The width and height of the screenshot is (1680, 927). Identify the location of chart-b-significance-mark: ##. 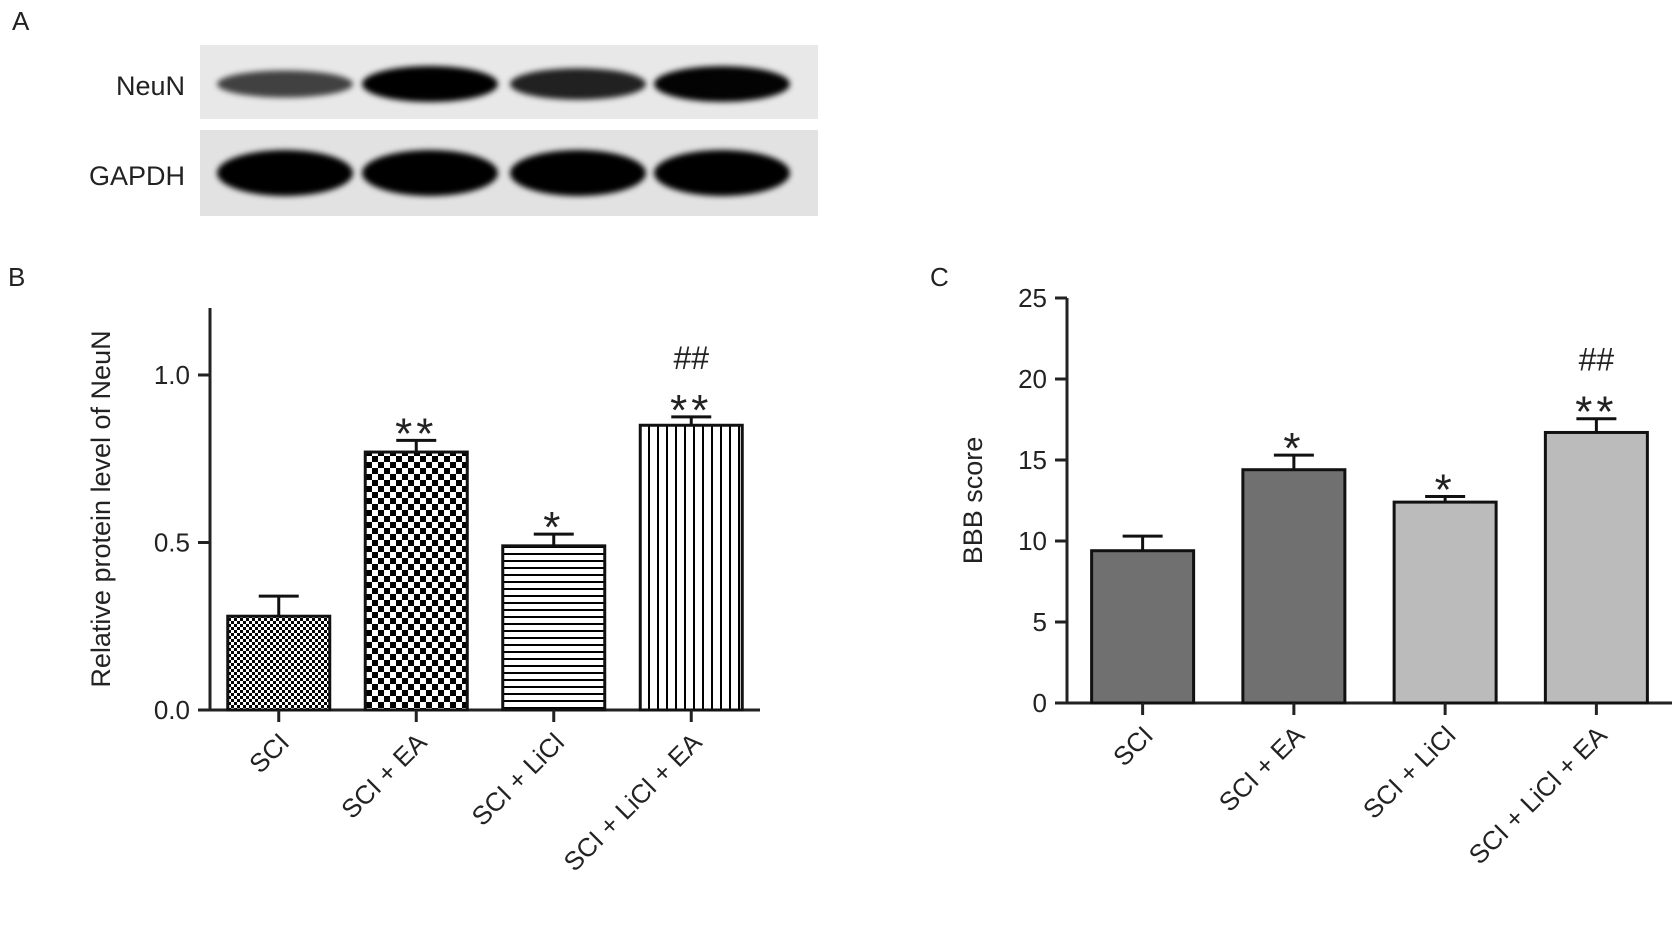
(691, 358).